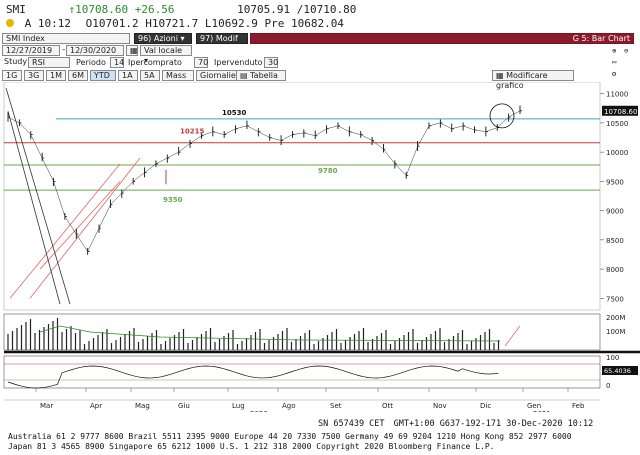 The height and width of the screenshot is (455, 640). What do you see at coordinates (184, 406) in the screenshot?
I see `month-label: Giu` at bounding box center [184, 406].